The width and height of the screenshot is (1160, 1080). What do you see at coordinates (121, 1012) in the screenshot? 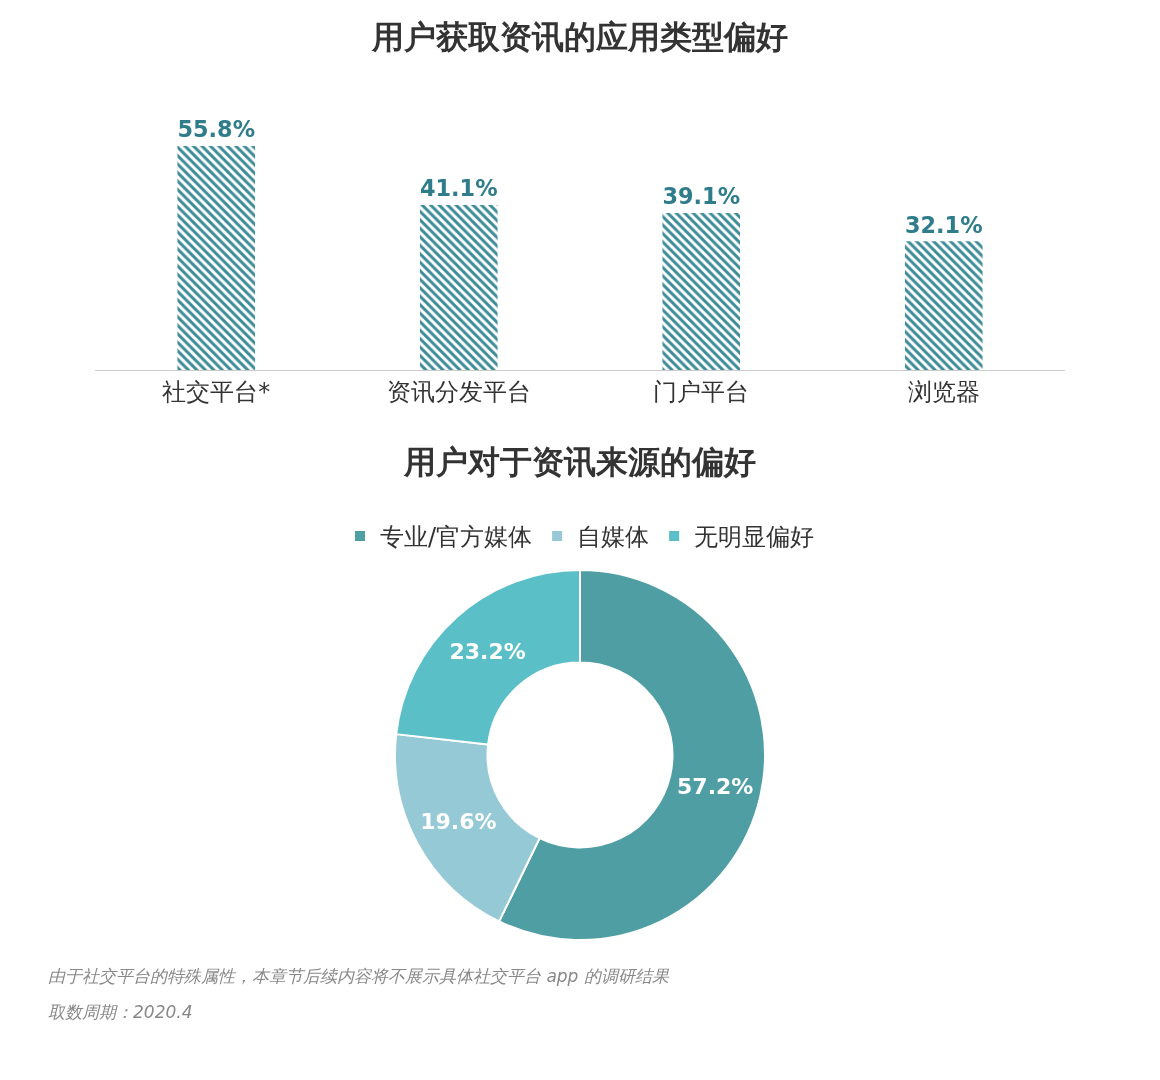
I see `text: 取数周期：2020.4` at bounding box center [121, 1012].